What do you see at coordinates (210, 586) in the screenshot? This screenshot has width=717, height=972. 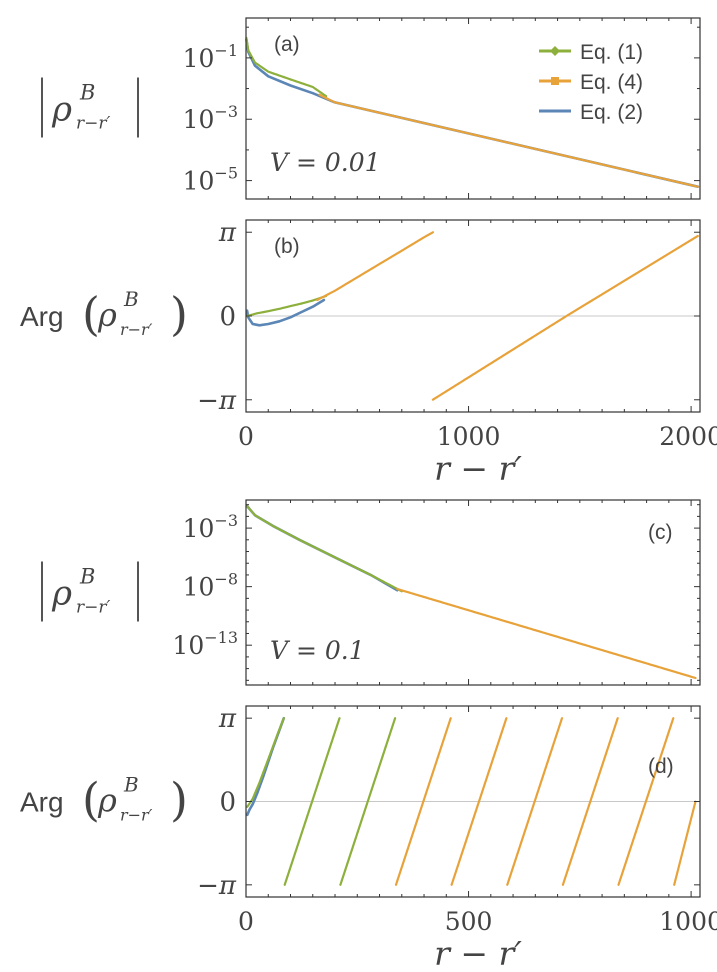 I see `y-tick-label: 10⁻⁸` at bounding box center [210, 586].